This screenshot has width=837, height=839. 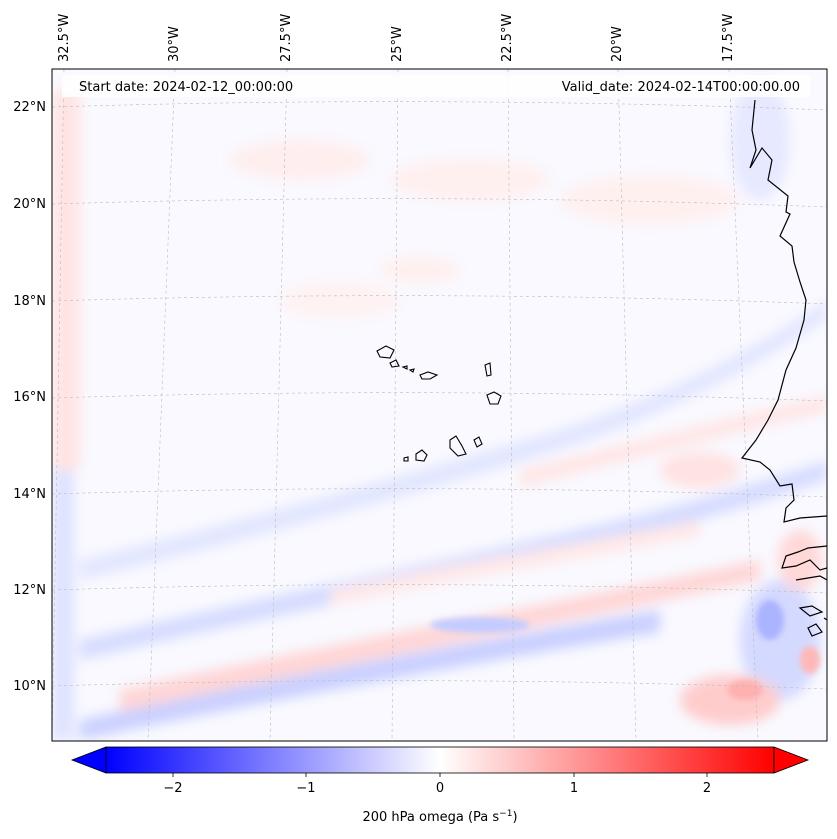 What do you see at coordinates (305, 788) in the screenshot?
I see `colorbar-tick-minus-1: −1` at bounding box center [305, 788].